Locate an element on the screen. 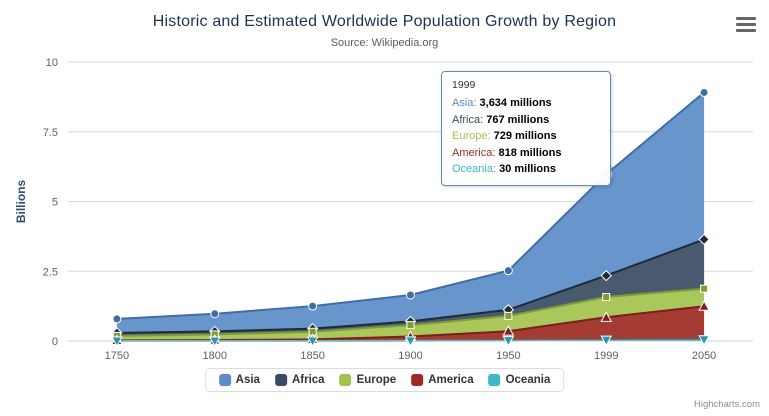  point-oceania-1999 is located at coordinates (606, 341).